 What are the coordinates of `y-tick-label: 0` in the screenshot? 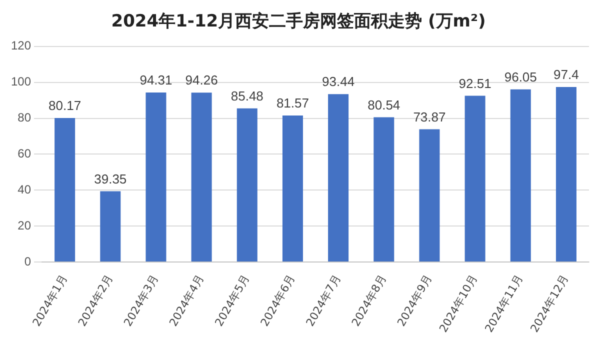 It's located at (28, 261).